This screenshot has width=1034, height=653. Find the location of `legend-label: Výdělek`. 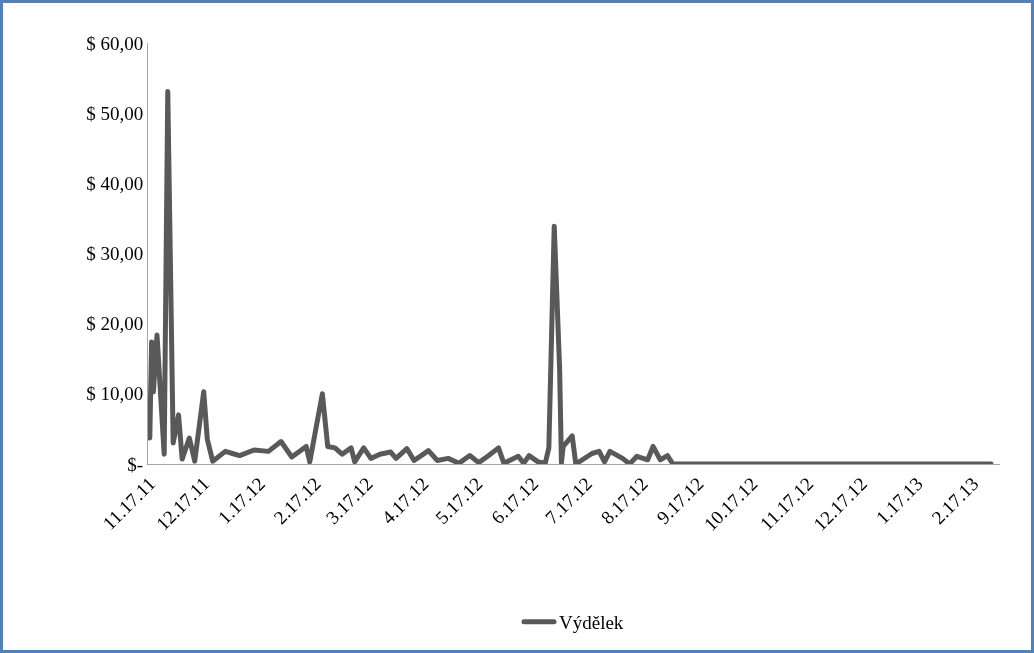

legend-label: Výdělek is located at coordinates (591, 623).